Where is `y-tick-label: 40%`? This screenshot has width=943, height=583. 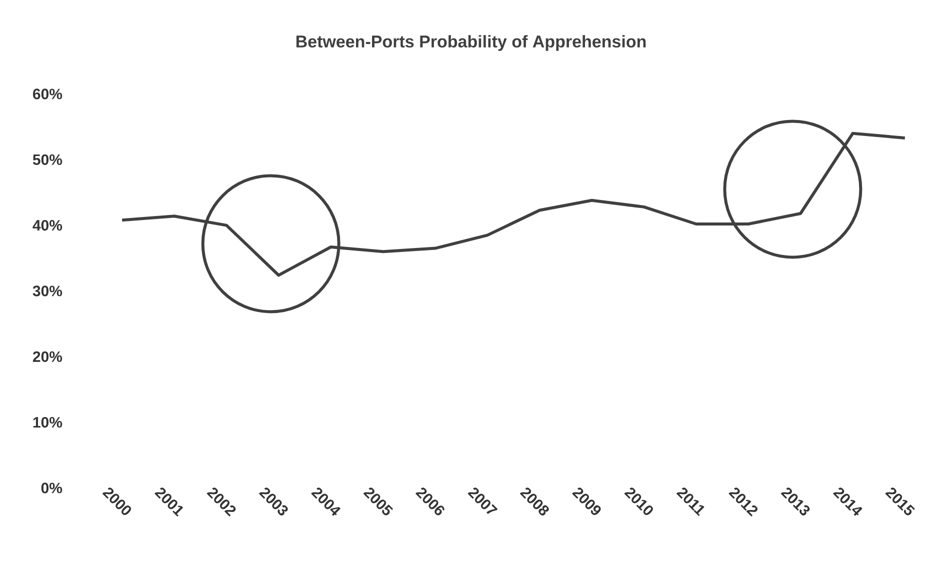 y-tick-label: 40% is located at coordinates (47, 225).